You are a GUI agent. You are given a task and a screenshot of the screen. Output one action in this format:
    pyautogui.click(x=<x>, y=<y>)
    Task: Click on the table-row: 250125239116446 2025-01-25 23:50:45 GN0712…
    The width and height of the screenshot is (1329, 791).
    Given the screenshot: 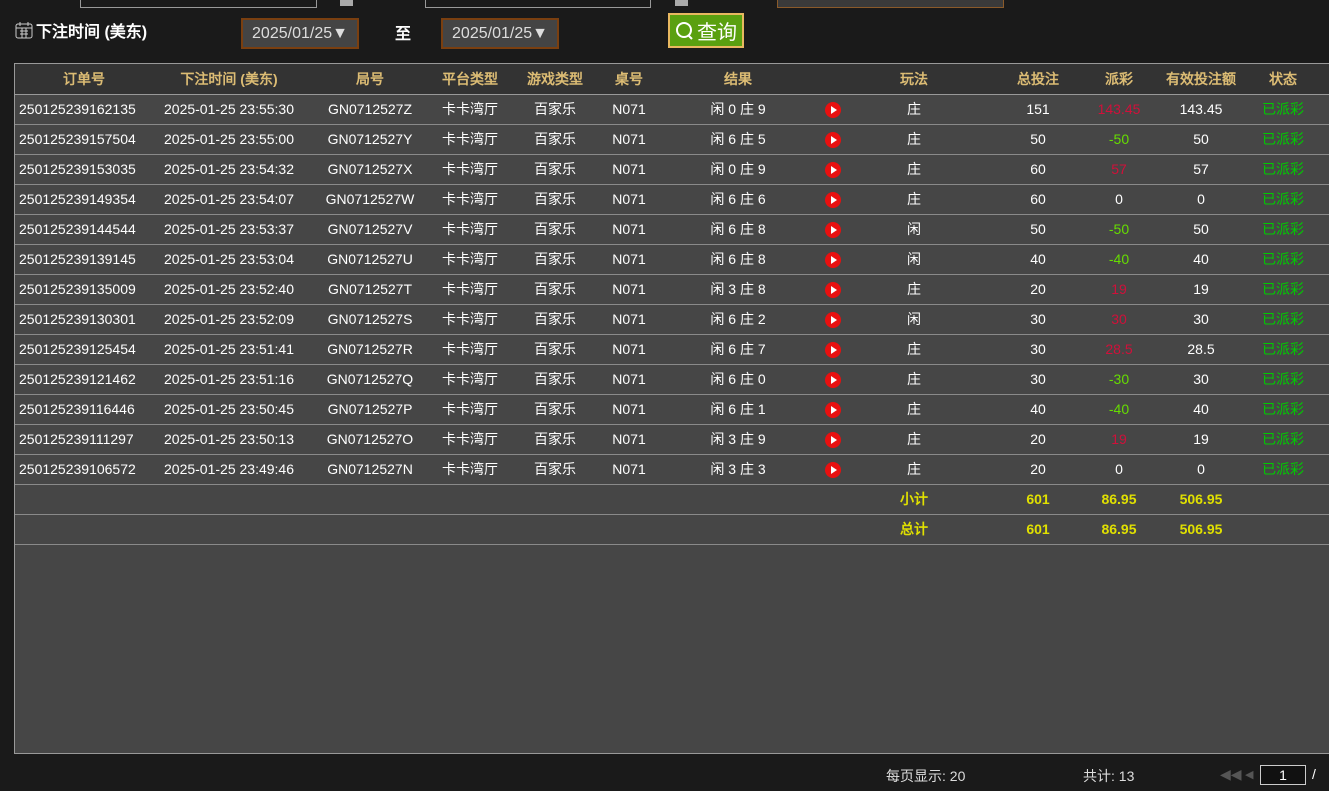 What is the action you would take?
    pyautogui.click(x=672, y=409)
    